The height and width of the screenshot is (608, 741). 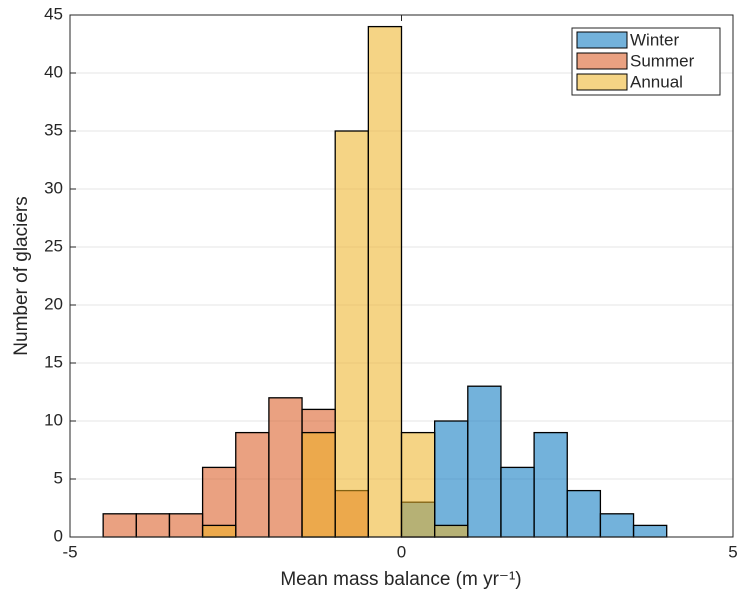 I want to click on x-tick-label: -5, so click(x=69, y=551).